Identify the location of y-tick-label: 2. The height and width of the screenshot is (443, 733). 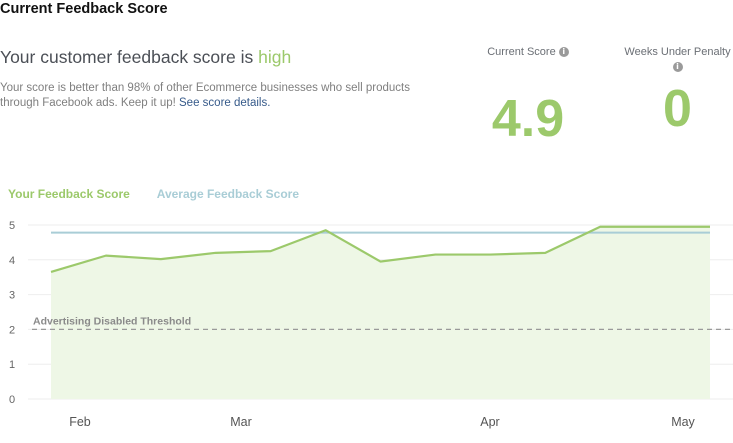
(12, 330).